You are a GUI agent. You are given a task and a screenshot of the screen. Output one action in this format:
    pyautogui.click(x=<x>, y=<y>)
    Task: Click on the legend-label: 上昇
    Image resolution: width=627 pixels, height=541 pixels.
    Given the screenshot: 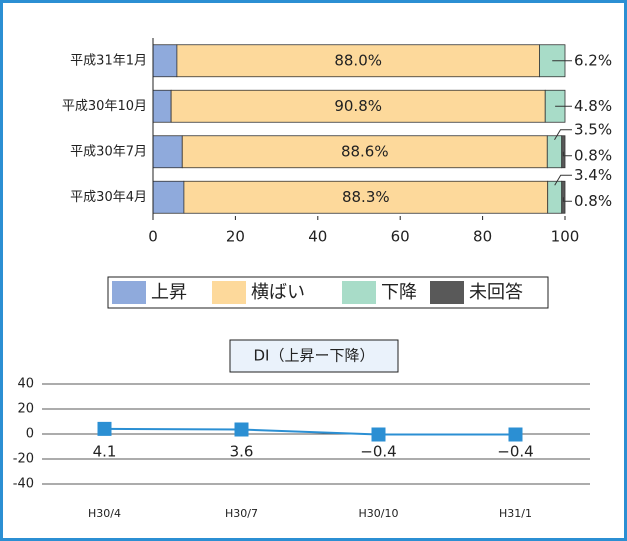 What is the action you would take?
    pyautogui.click(x=169, y=292)
    